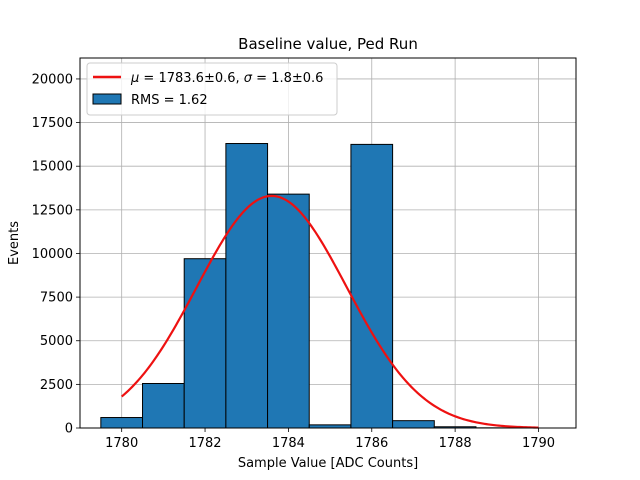 This screenshot has width=640, height=480. What do you see at coordinates (134, 78) in the screenshot?
I see `legend-mu-symbol: μ` at bounding box center [134, 78].